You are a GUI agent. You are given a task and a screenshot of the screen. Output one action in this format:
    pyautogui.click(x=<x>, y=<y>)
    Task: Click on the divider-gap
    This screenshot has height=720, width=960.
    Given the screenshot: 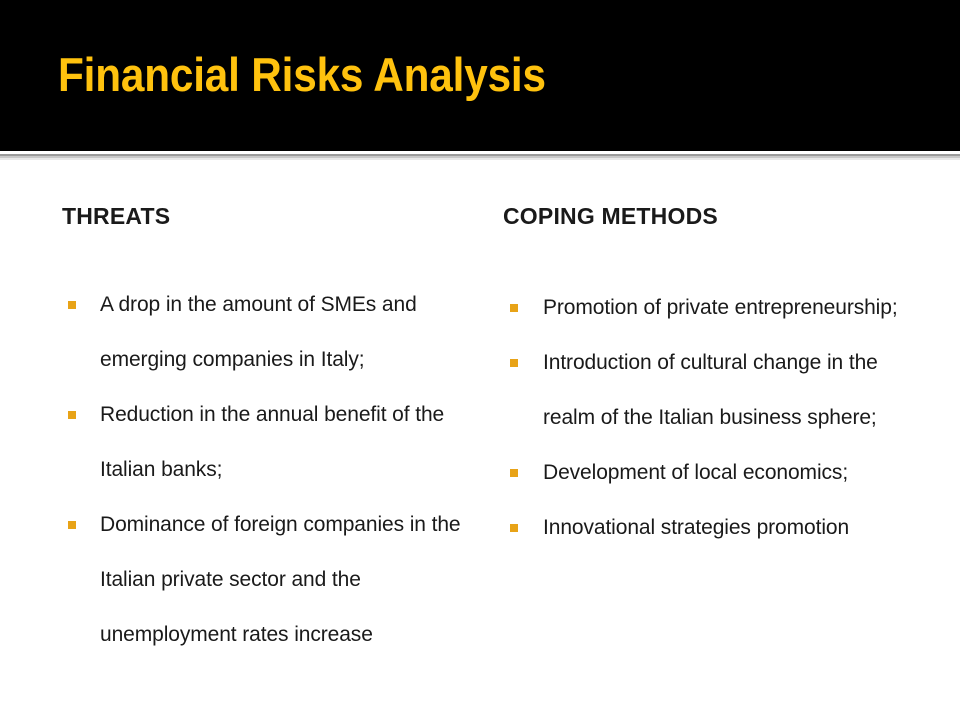 What is the action you would take?
    pyautogui.click(x=480, y=152)
    